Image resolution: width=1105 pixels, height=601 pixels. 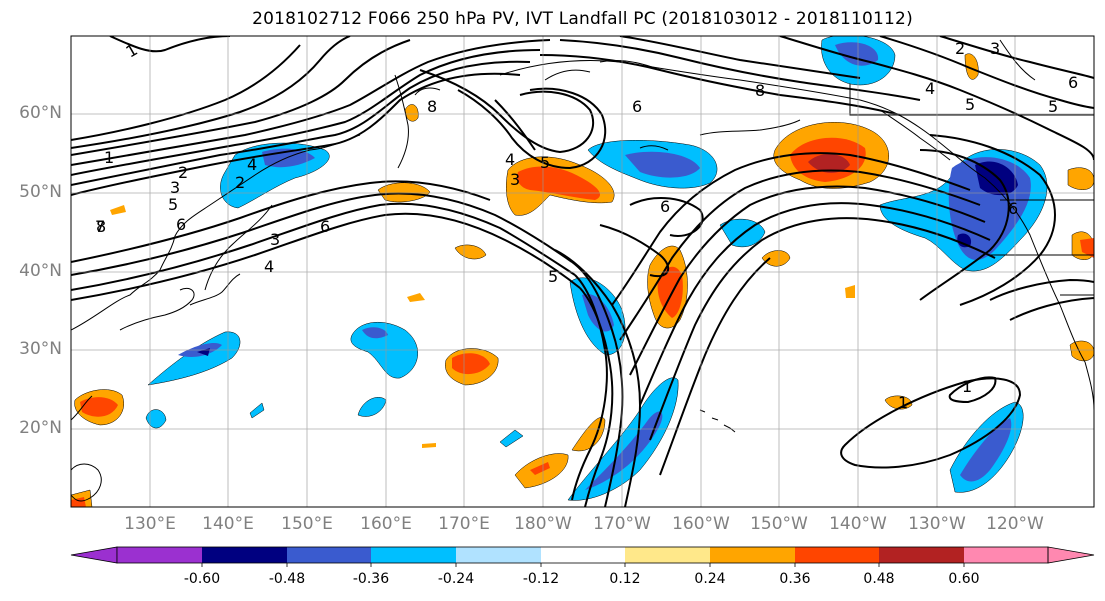 I want to click on lon-label: 140°E, so click(x=228, y=524).